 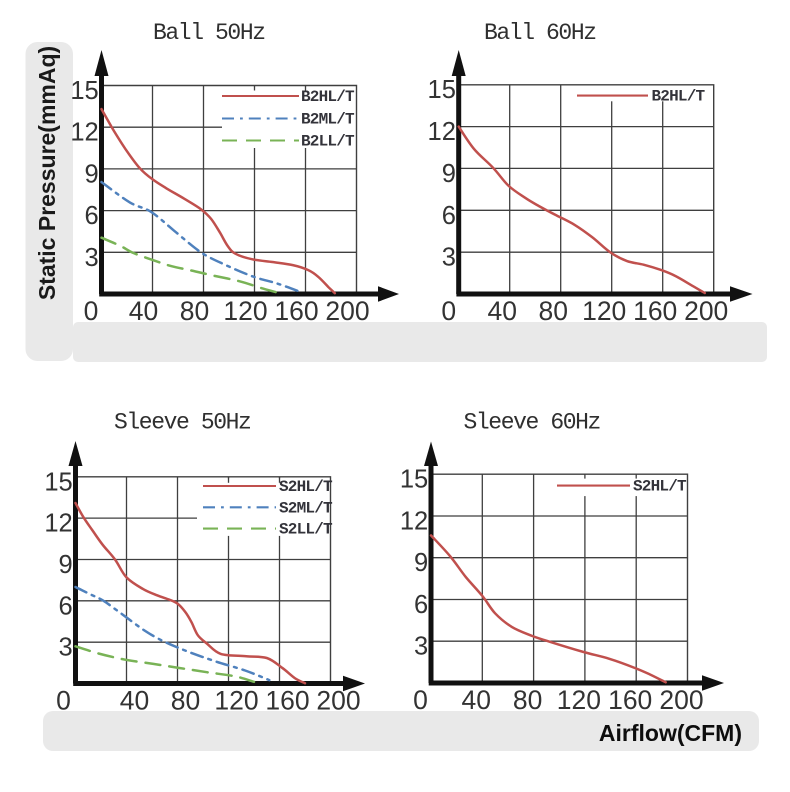 I want to click on svg-text: Static Pressure(mmAq), so click(x=47, y=173).